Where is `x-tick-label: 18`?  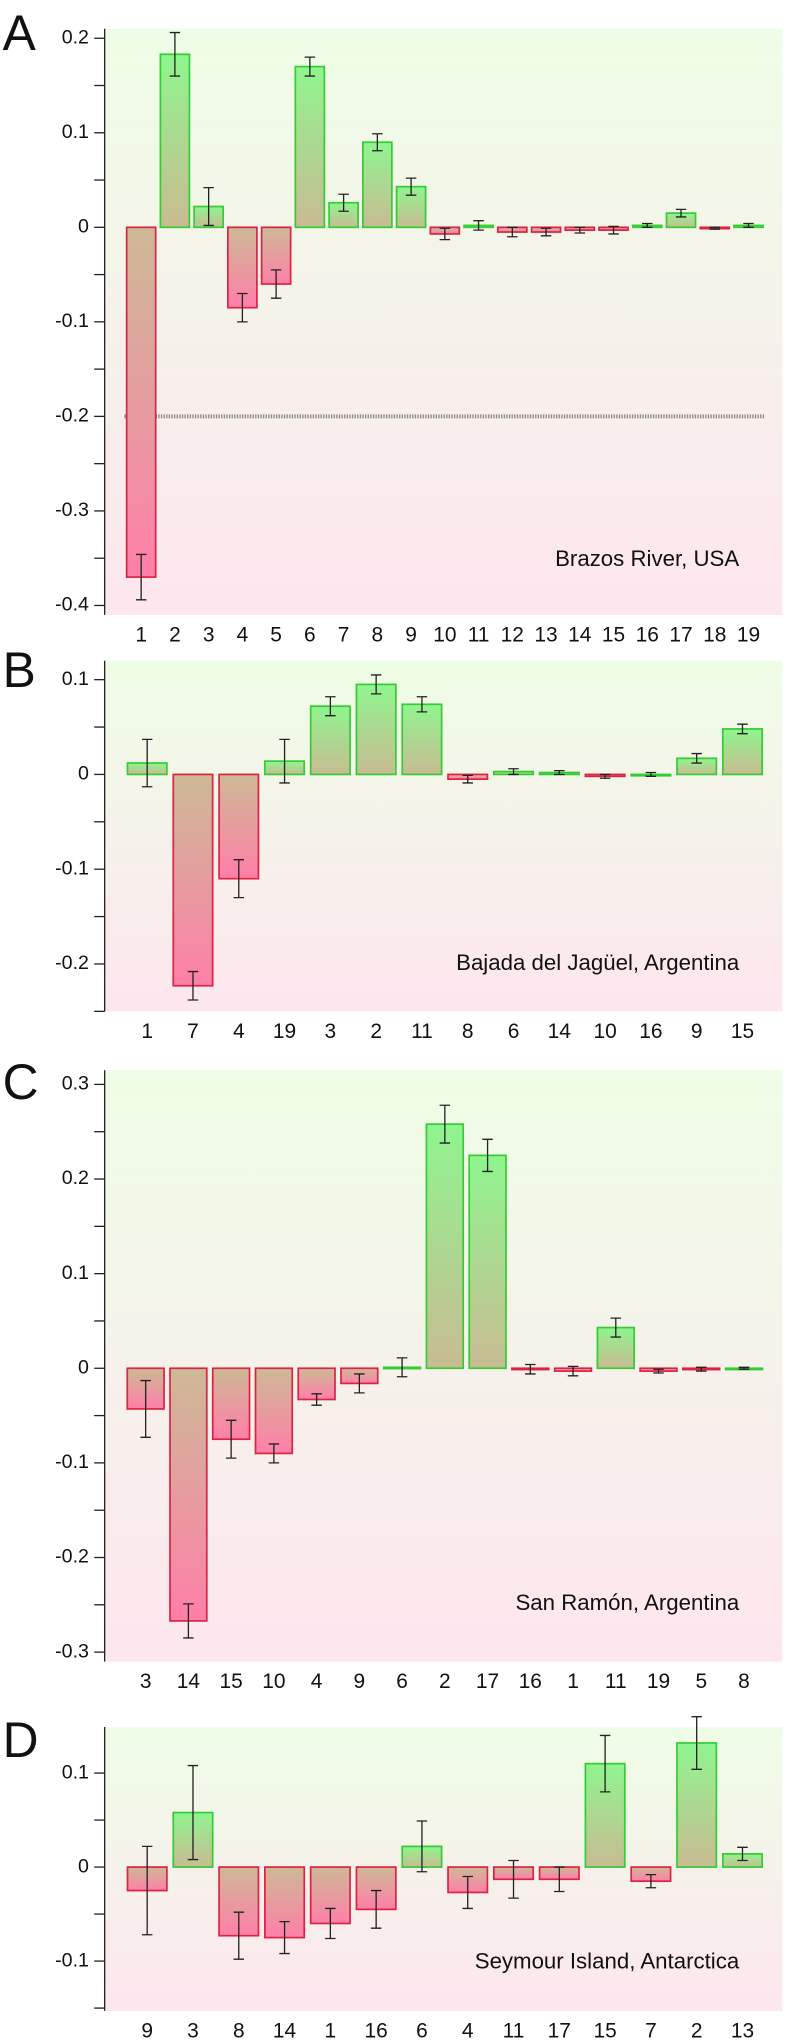 x-tick-label: 18 is located at coordinates (714, 634).